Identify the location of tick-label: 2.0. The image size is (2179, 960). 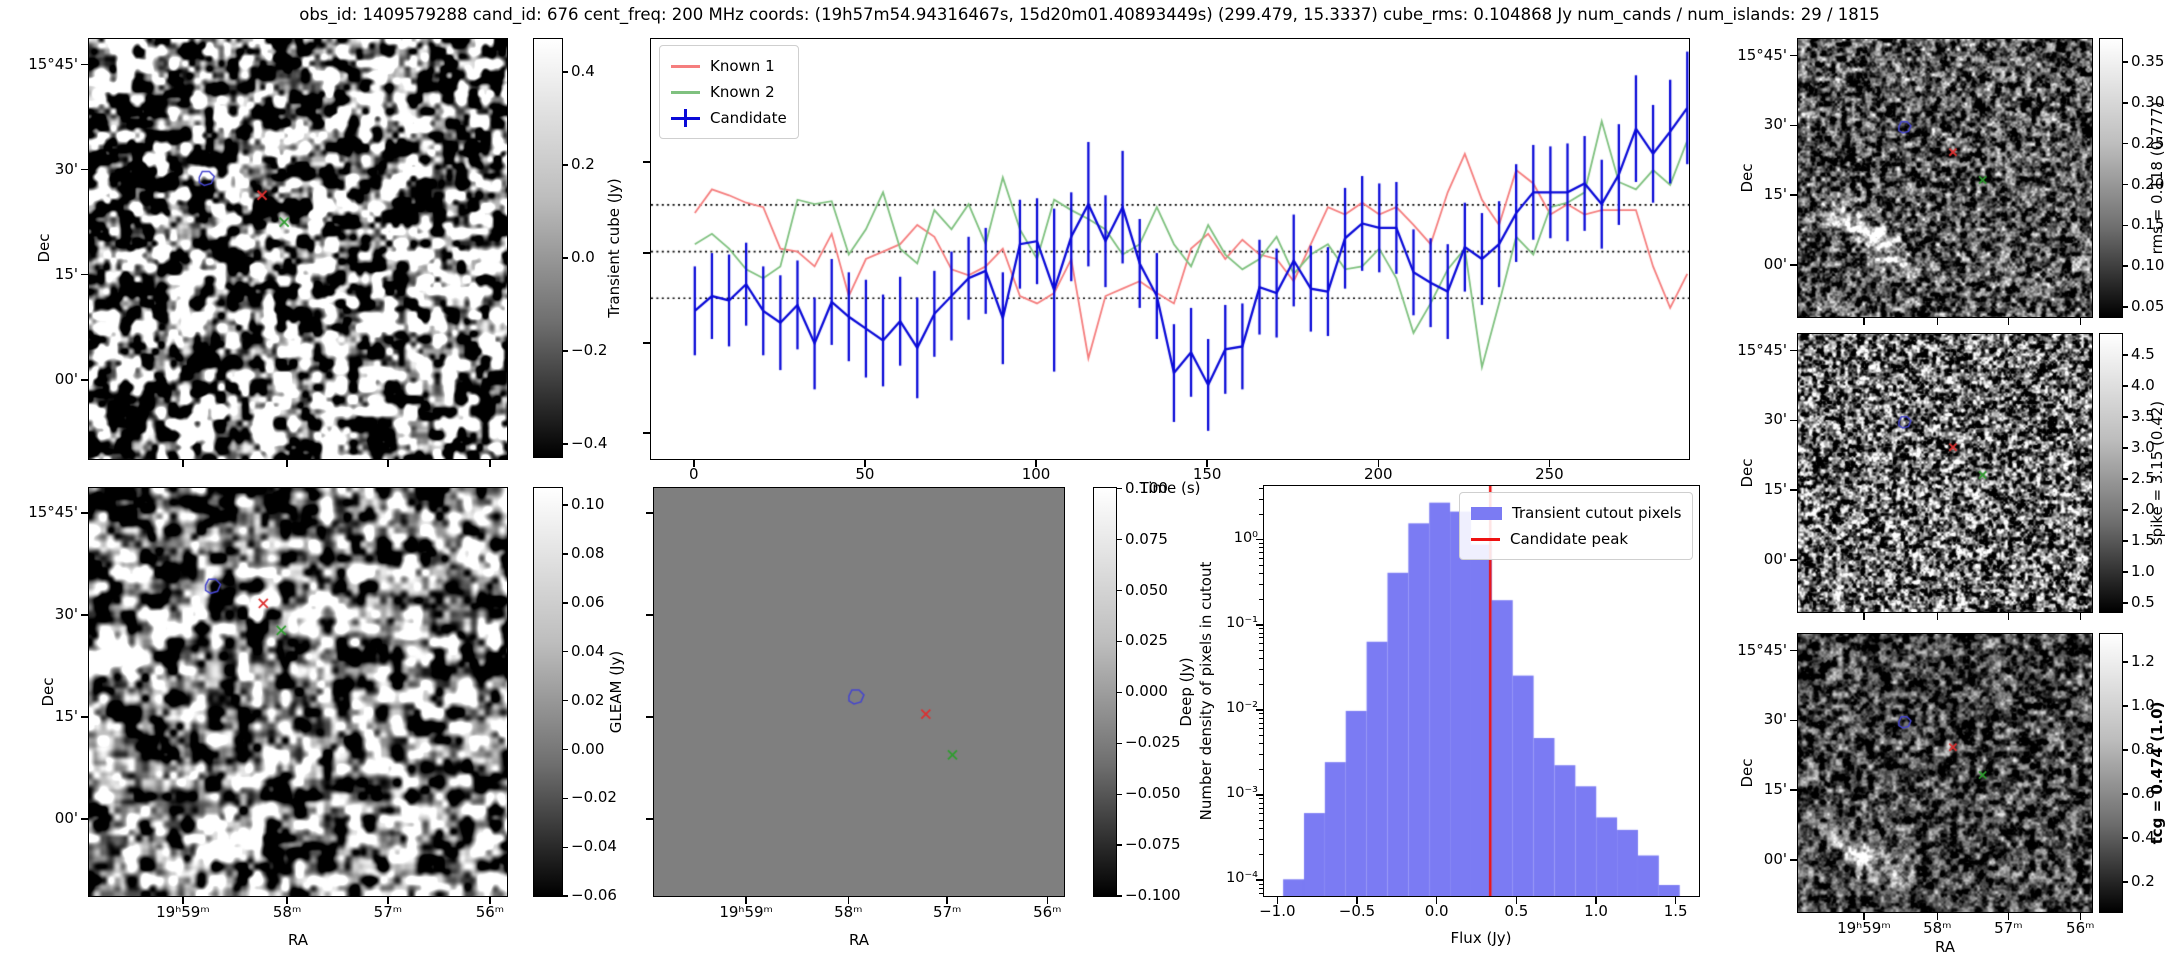
(2143, 508).